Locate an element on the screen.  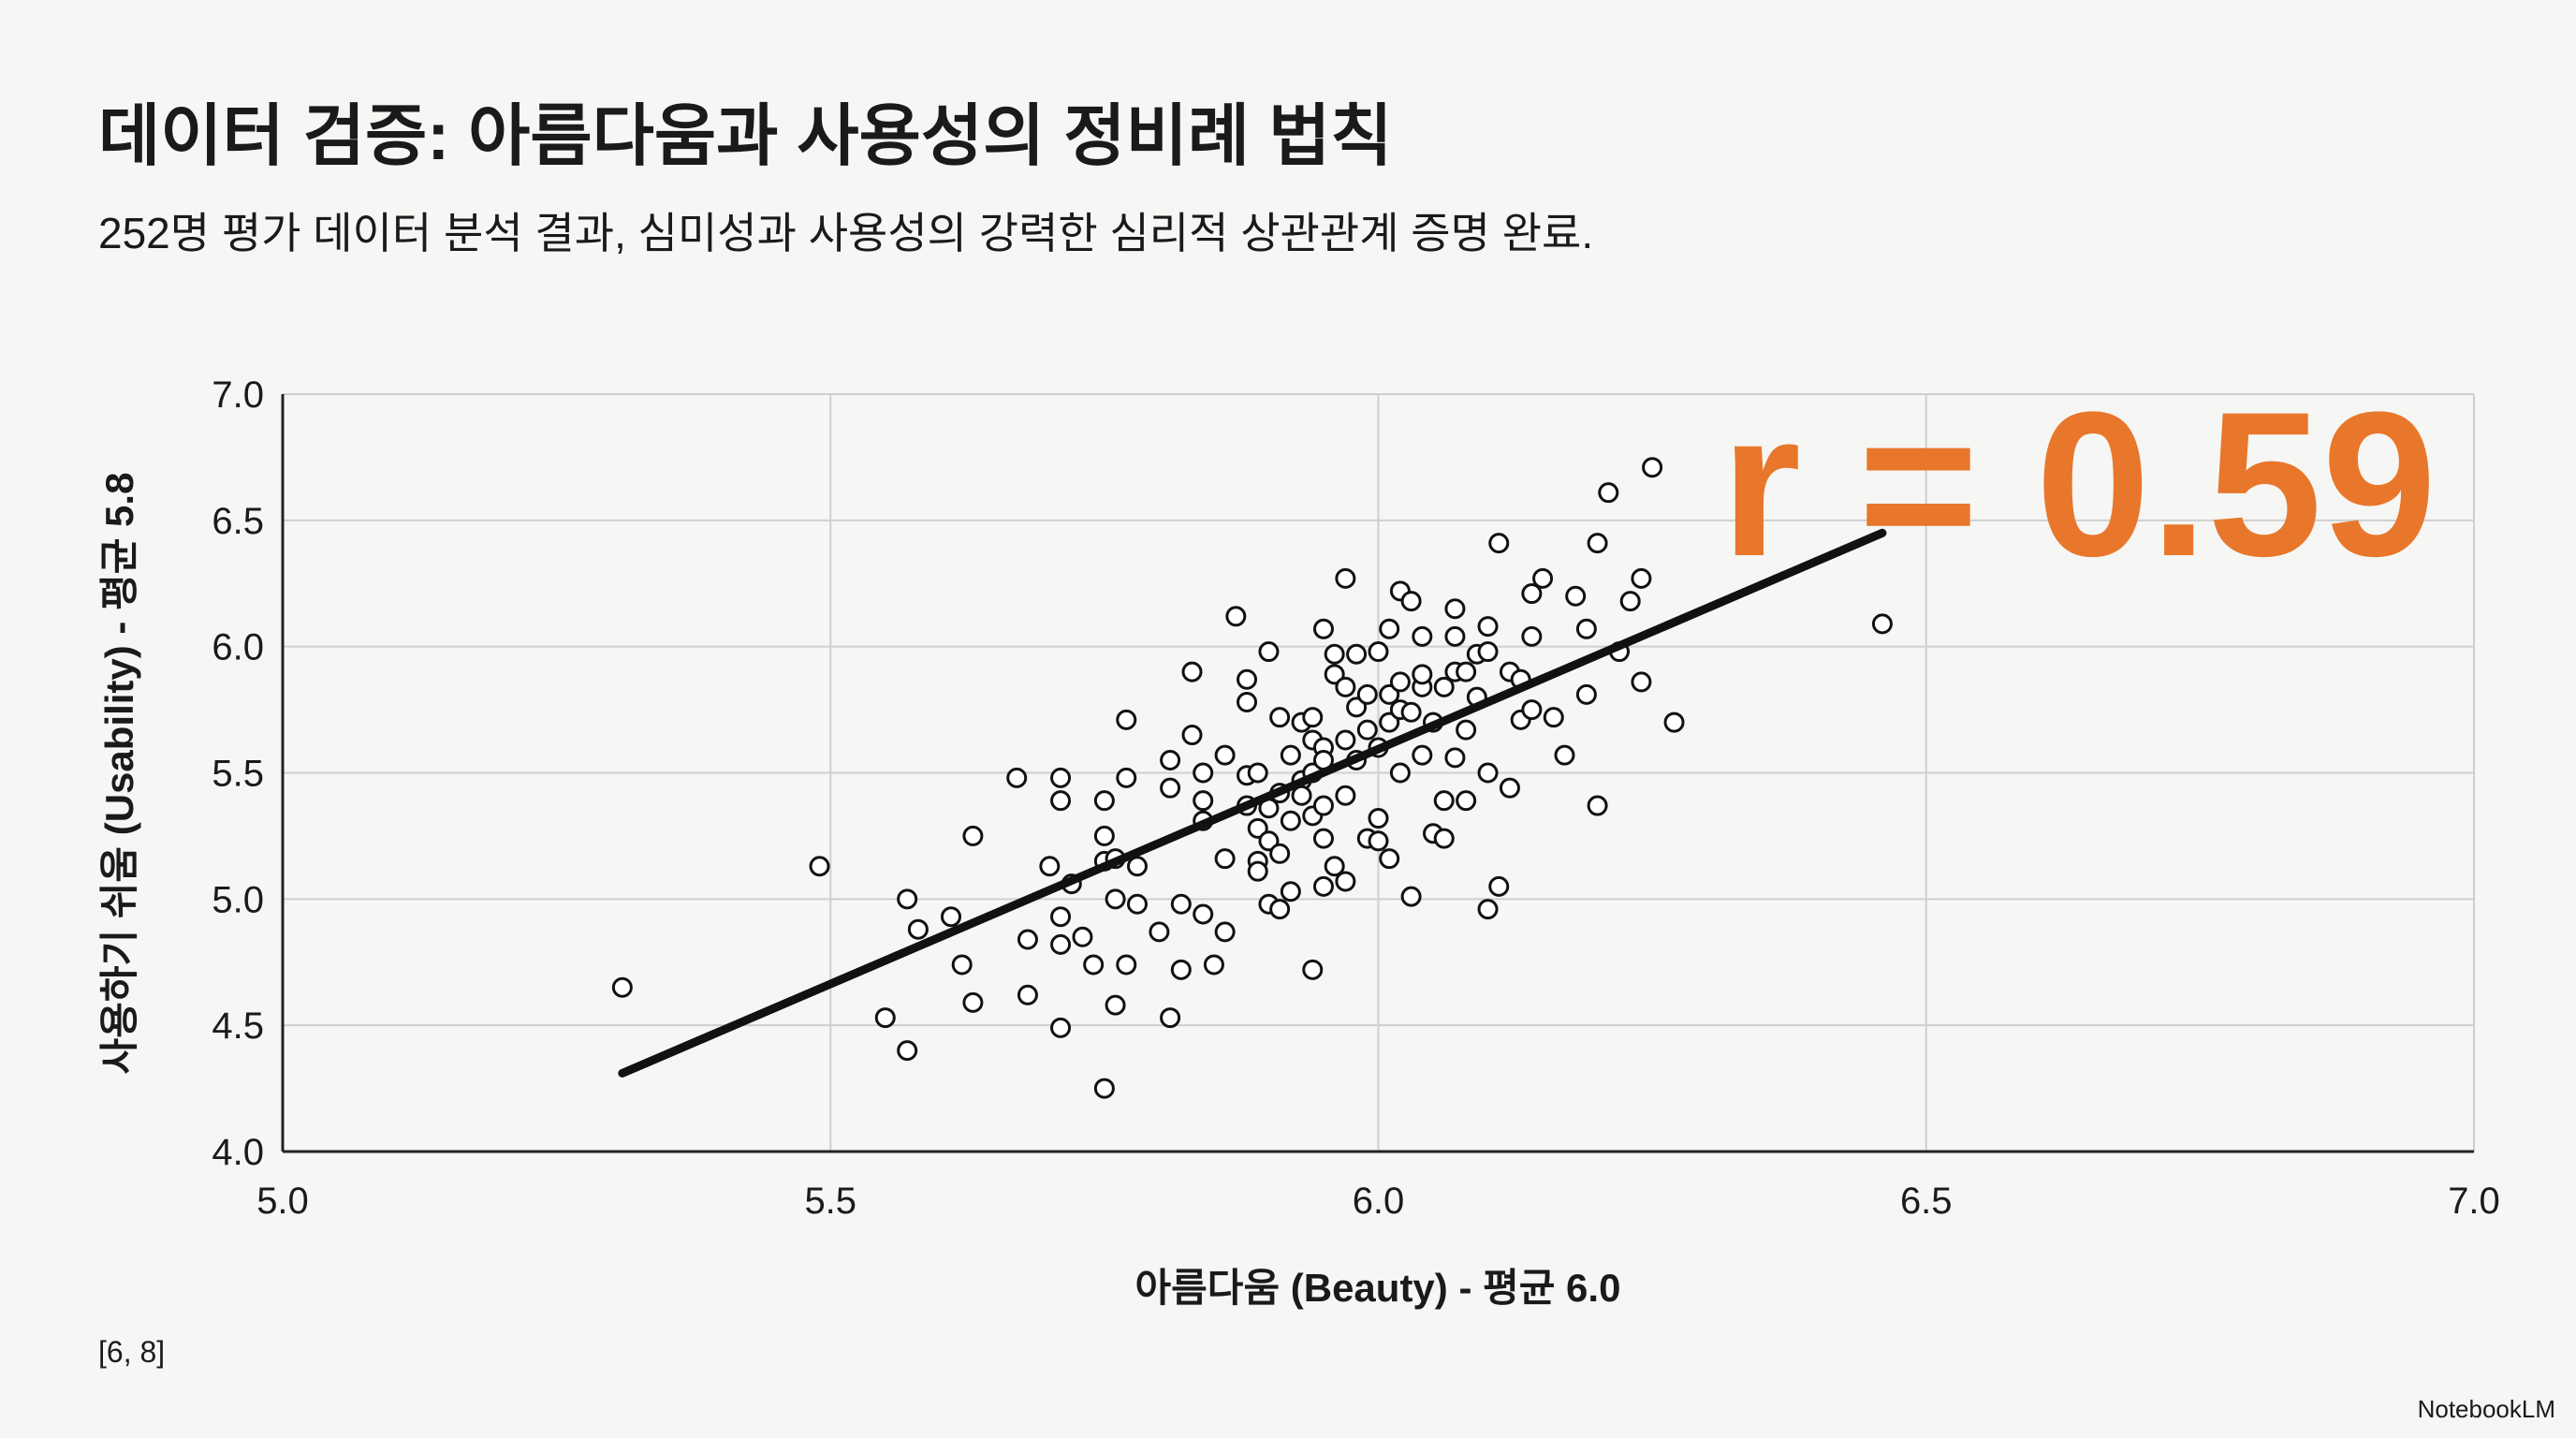
x-tick-label: 5.0 is located at coordinates (282, 1201).